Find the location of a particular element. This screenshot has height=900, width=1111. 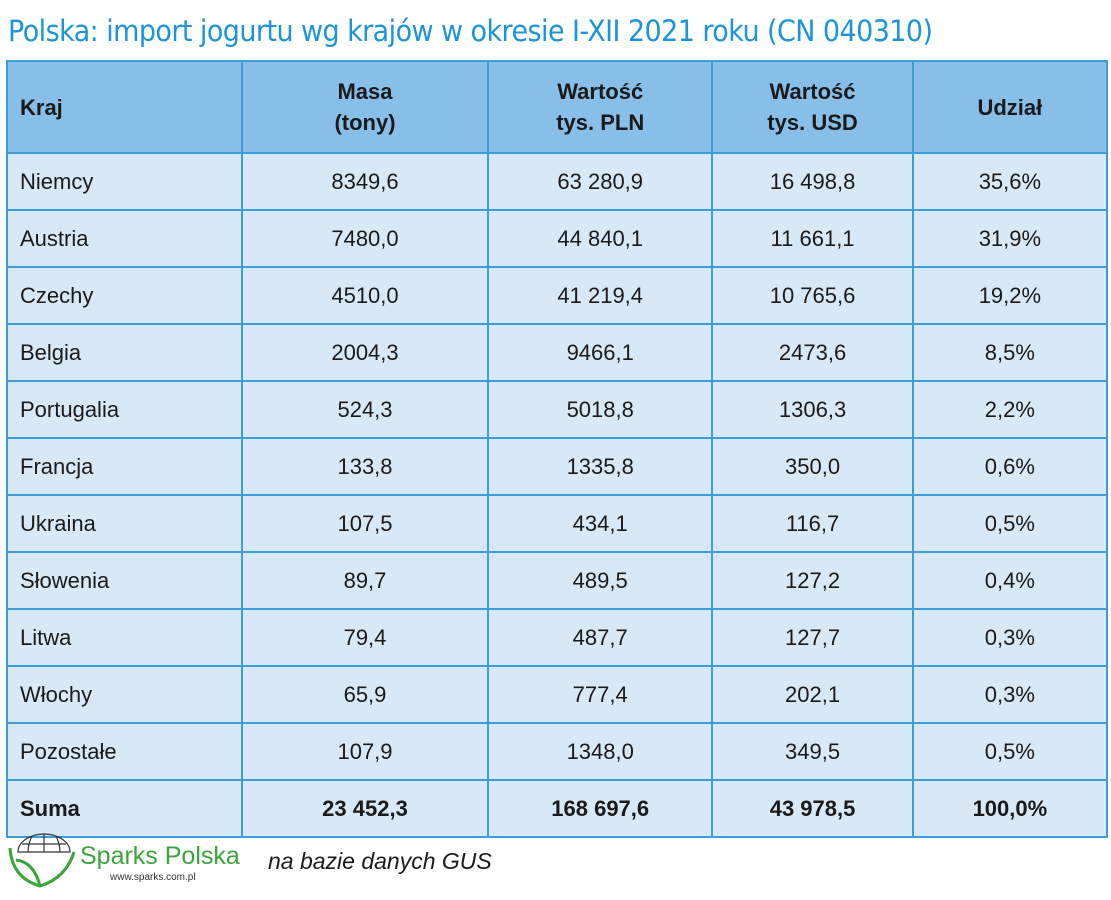

value-cell: 116,7 is located at coordinates (812, 523).